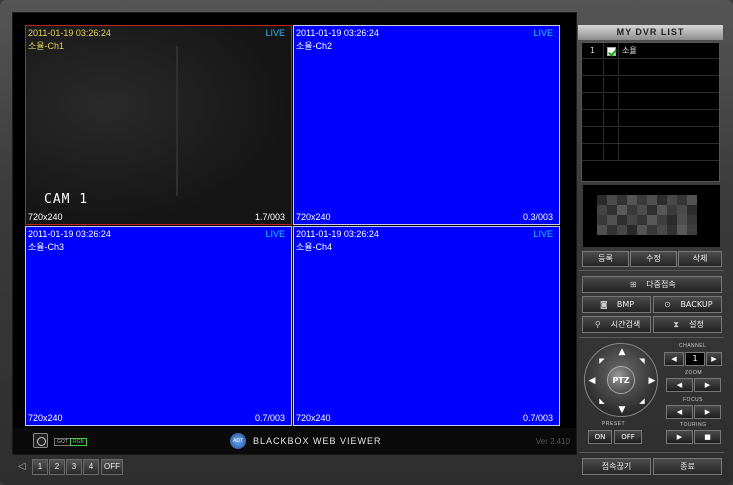  I want to click on bmp-label: BMP, so click(625, 304).